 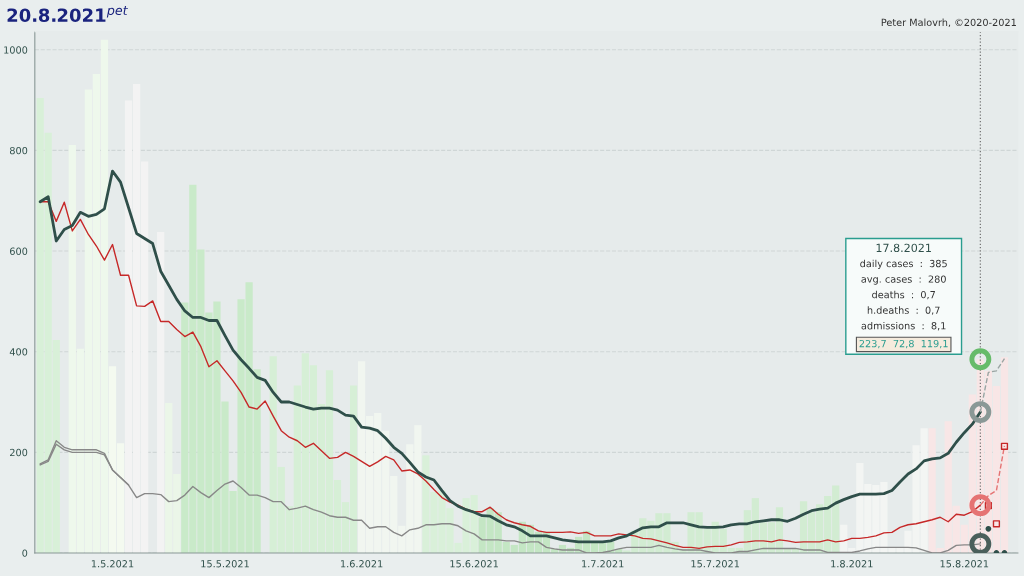 I want to click on y-tick-label: 1000, so click(x=16, y=50).